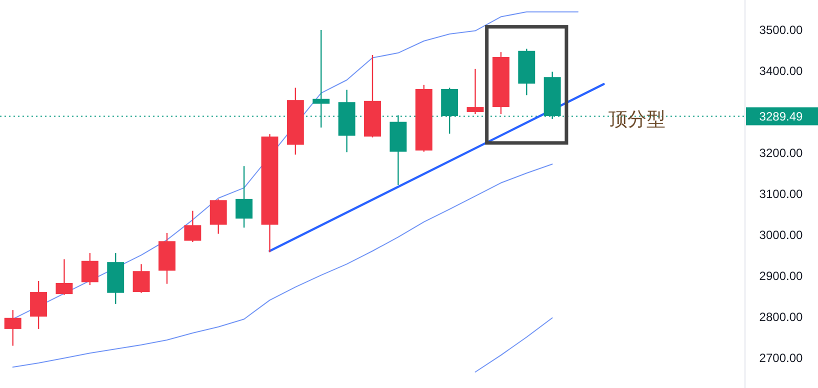 This screenshot has width=818, height=388. What do you see at coordinates (781, 317) in the screenshot?
I see `y-tick-label: 2800.00` at bounding box center [781, 317].